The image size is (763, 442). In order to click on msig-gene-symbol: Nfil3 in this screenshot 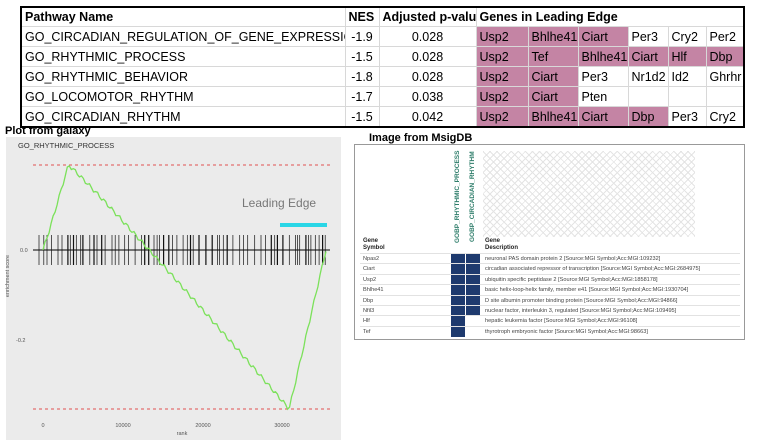, I will do `click(369, 311)`.